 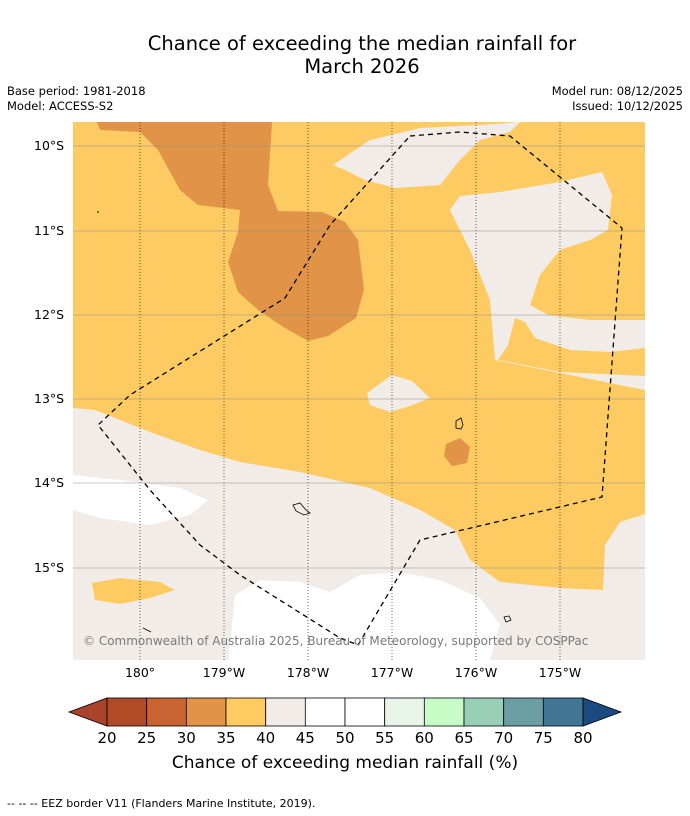 I want to click on category-30-35-small-patch, so click(x=457, y=452).